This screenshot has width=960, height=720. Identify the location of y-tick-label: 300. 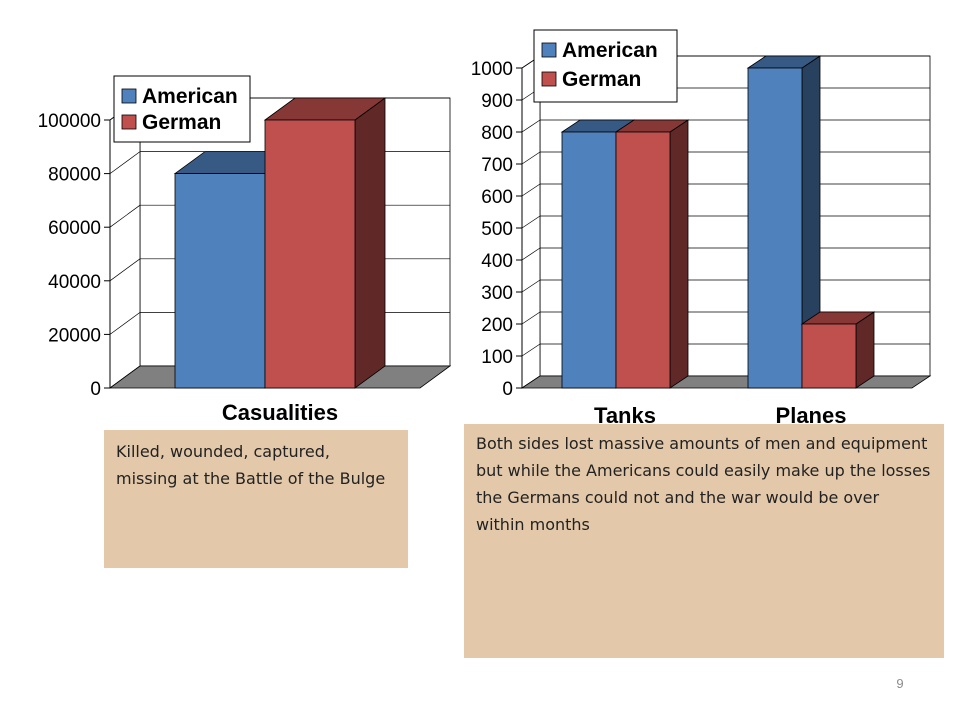
(497, 293).